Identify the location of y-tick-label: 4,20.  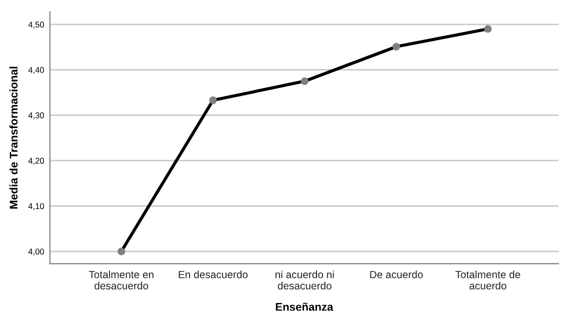
(36, 161).